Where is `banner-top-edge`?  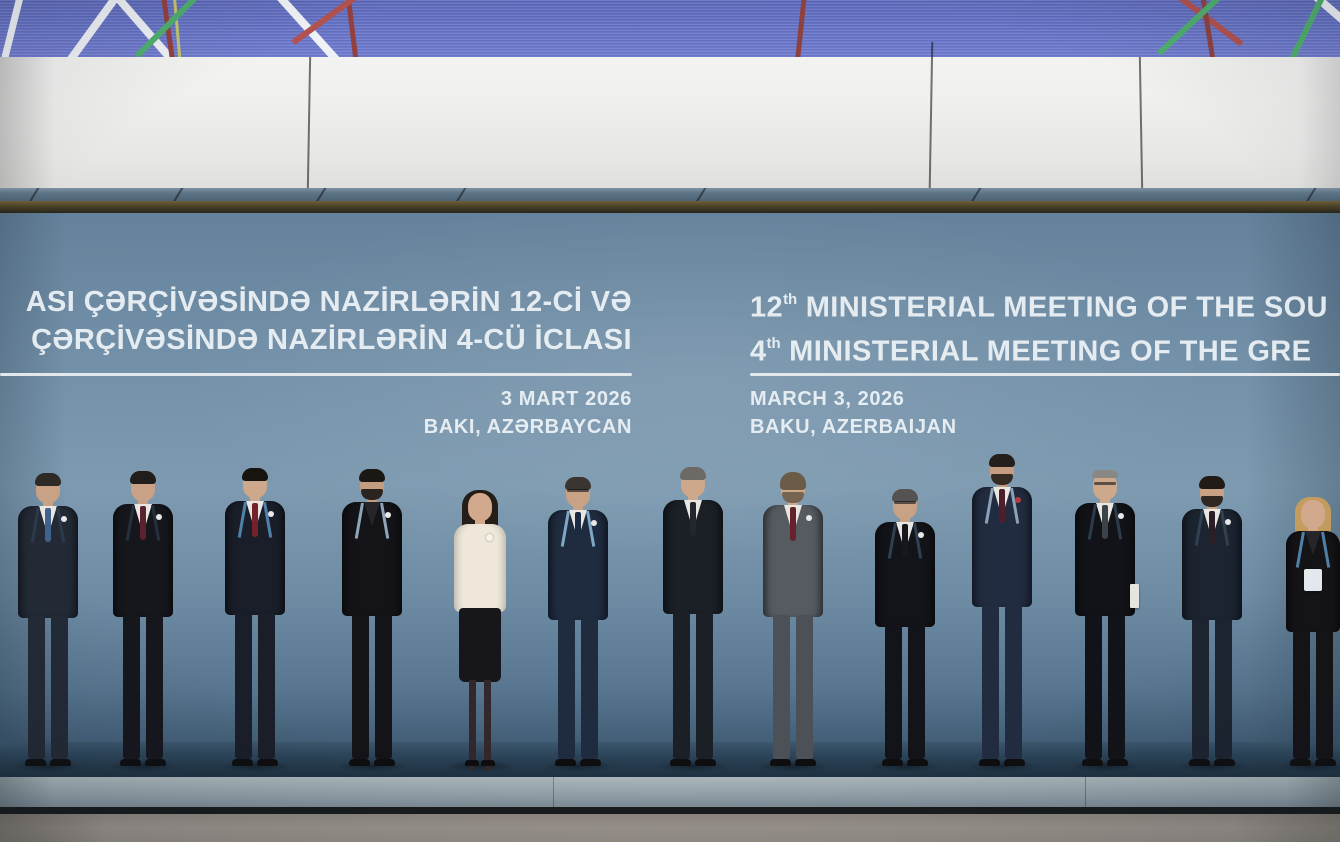 banner-top-edge is located at coordinates (670, 194).